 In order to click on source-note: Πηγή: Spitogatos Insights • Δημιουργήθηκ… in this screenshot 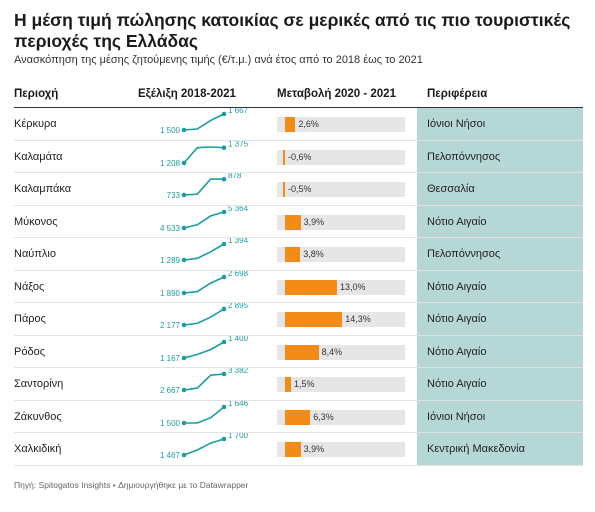, I will do `click(131, 485)`.